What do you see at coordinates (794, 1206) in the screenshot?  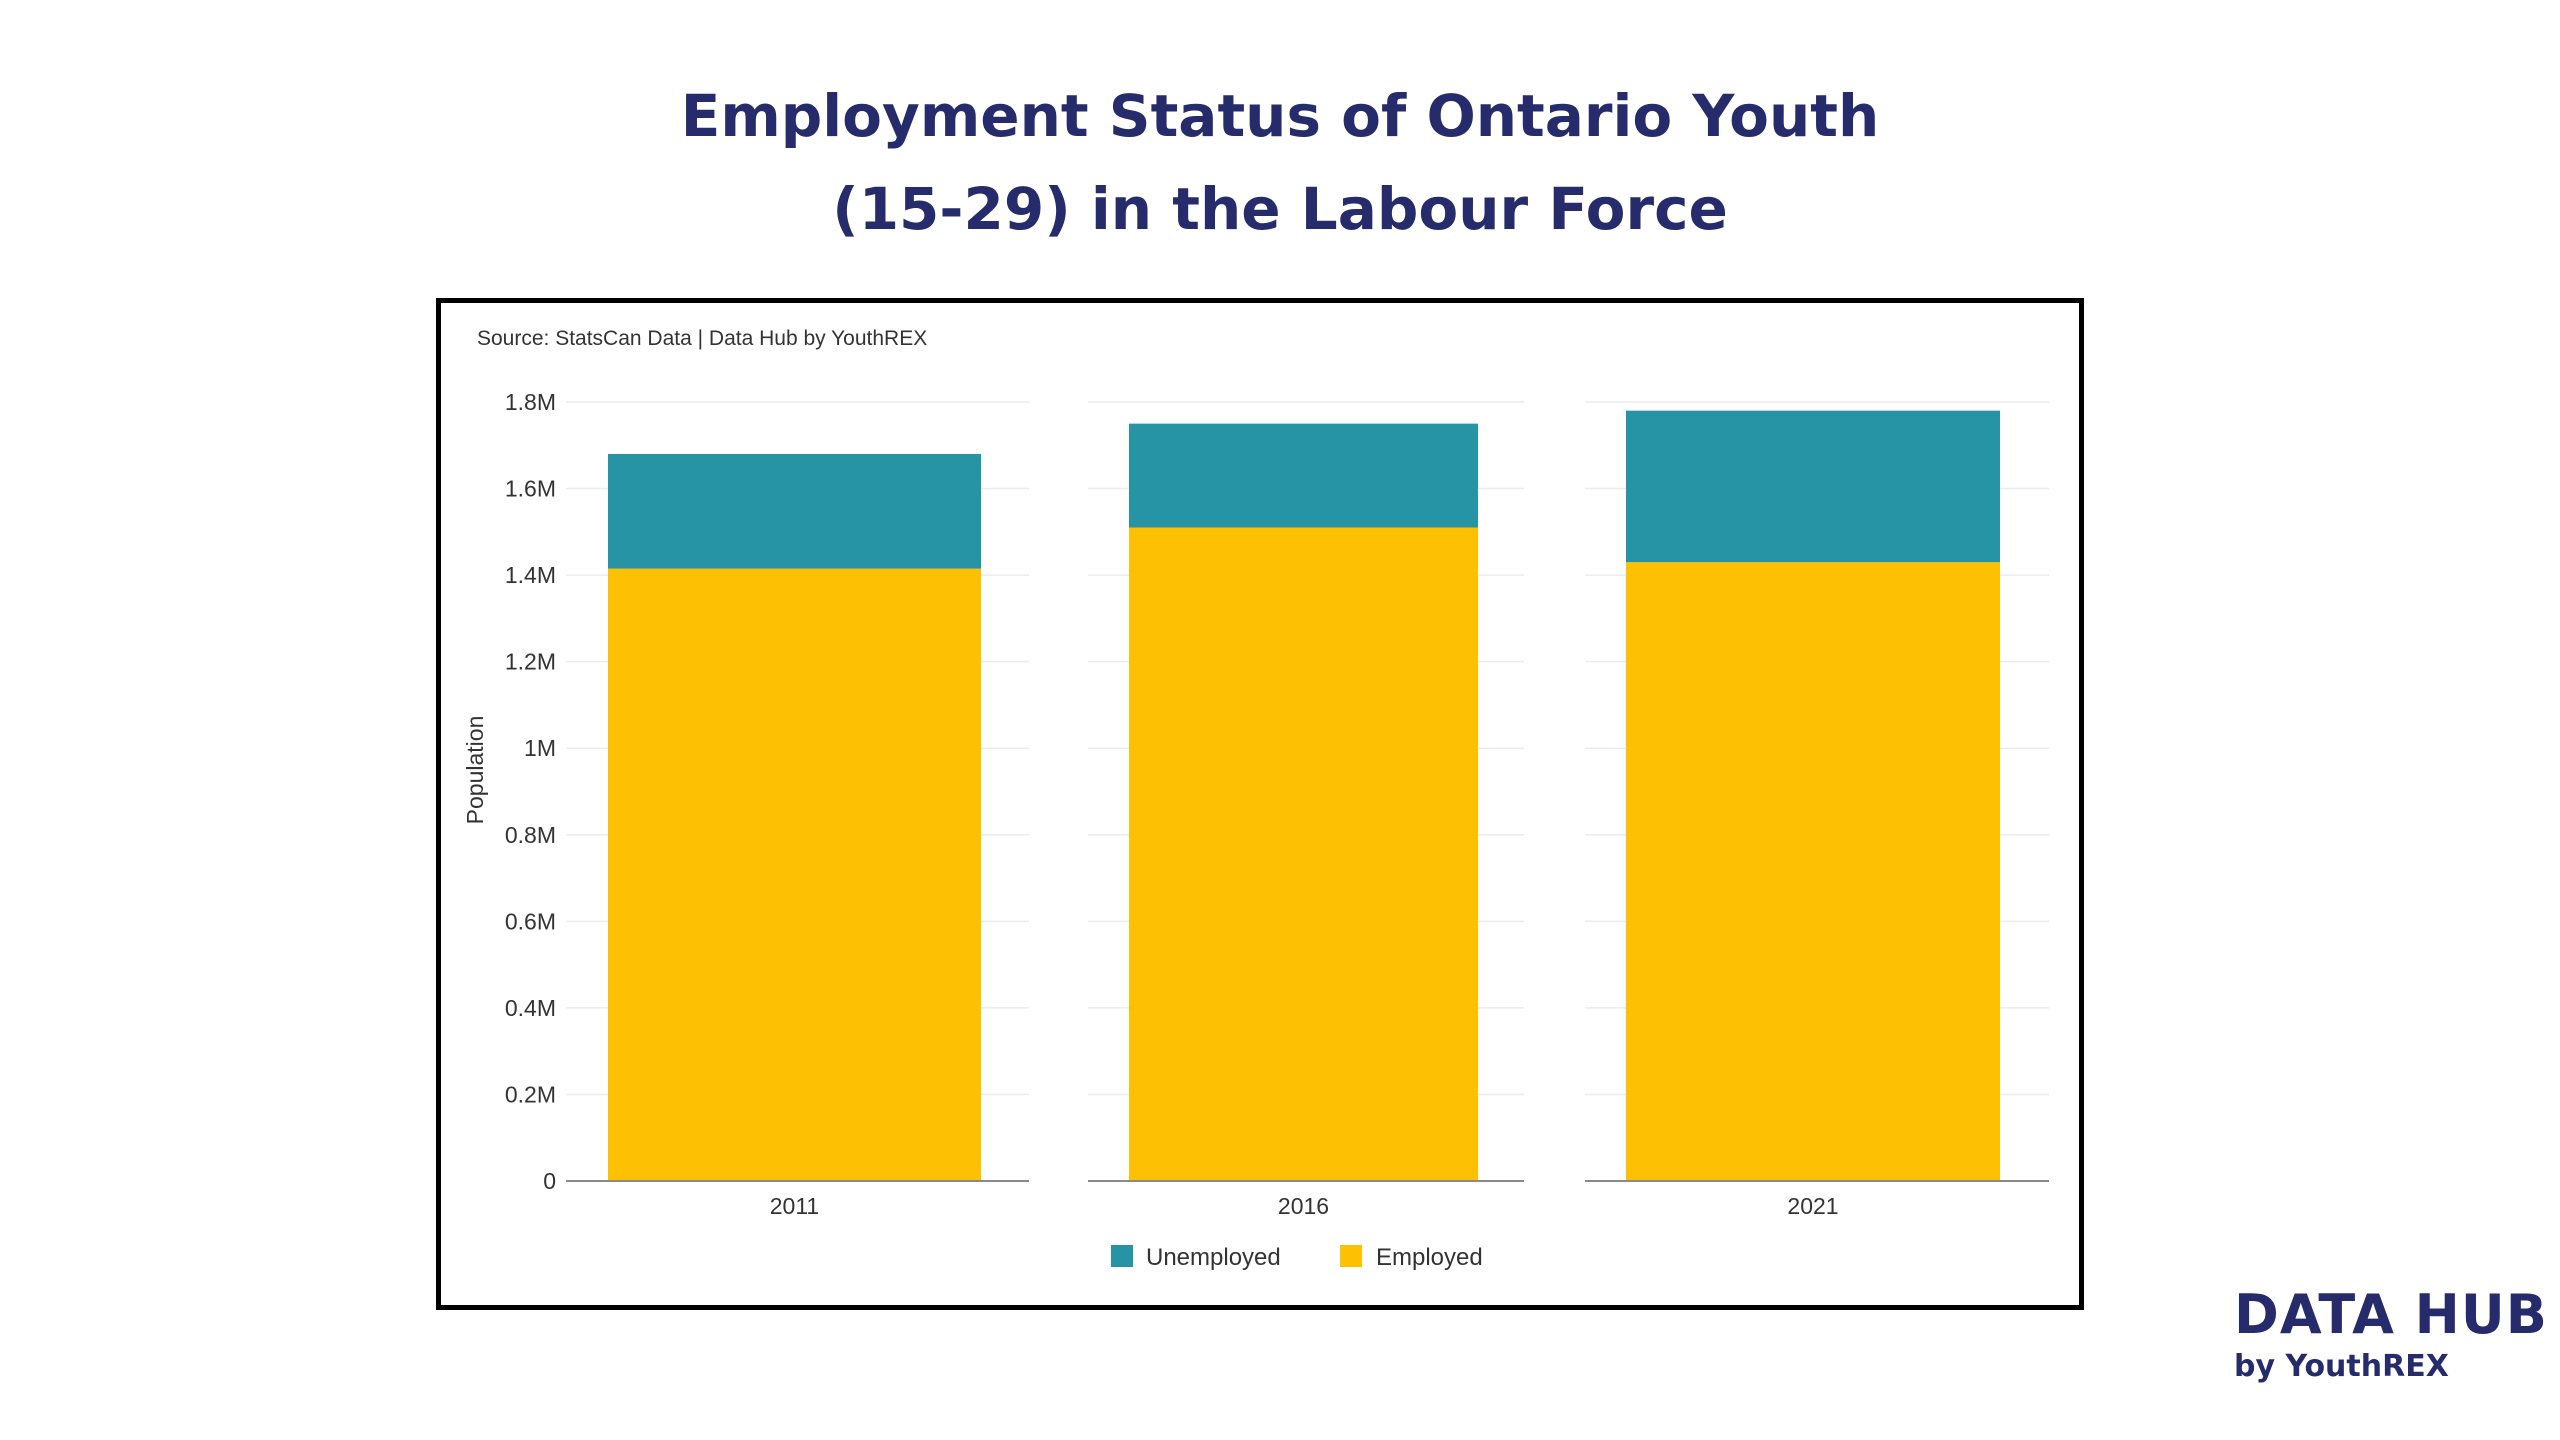 I see `x-tick-label: 2011` at bounding box center [794, 1206].